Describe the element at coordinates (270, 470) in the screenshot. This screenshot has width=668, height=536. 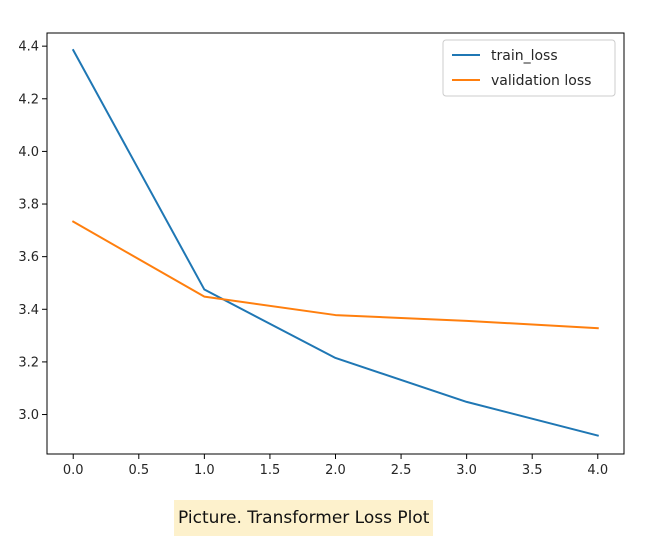
I see `x-tick-label: 1.5` at that location.